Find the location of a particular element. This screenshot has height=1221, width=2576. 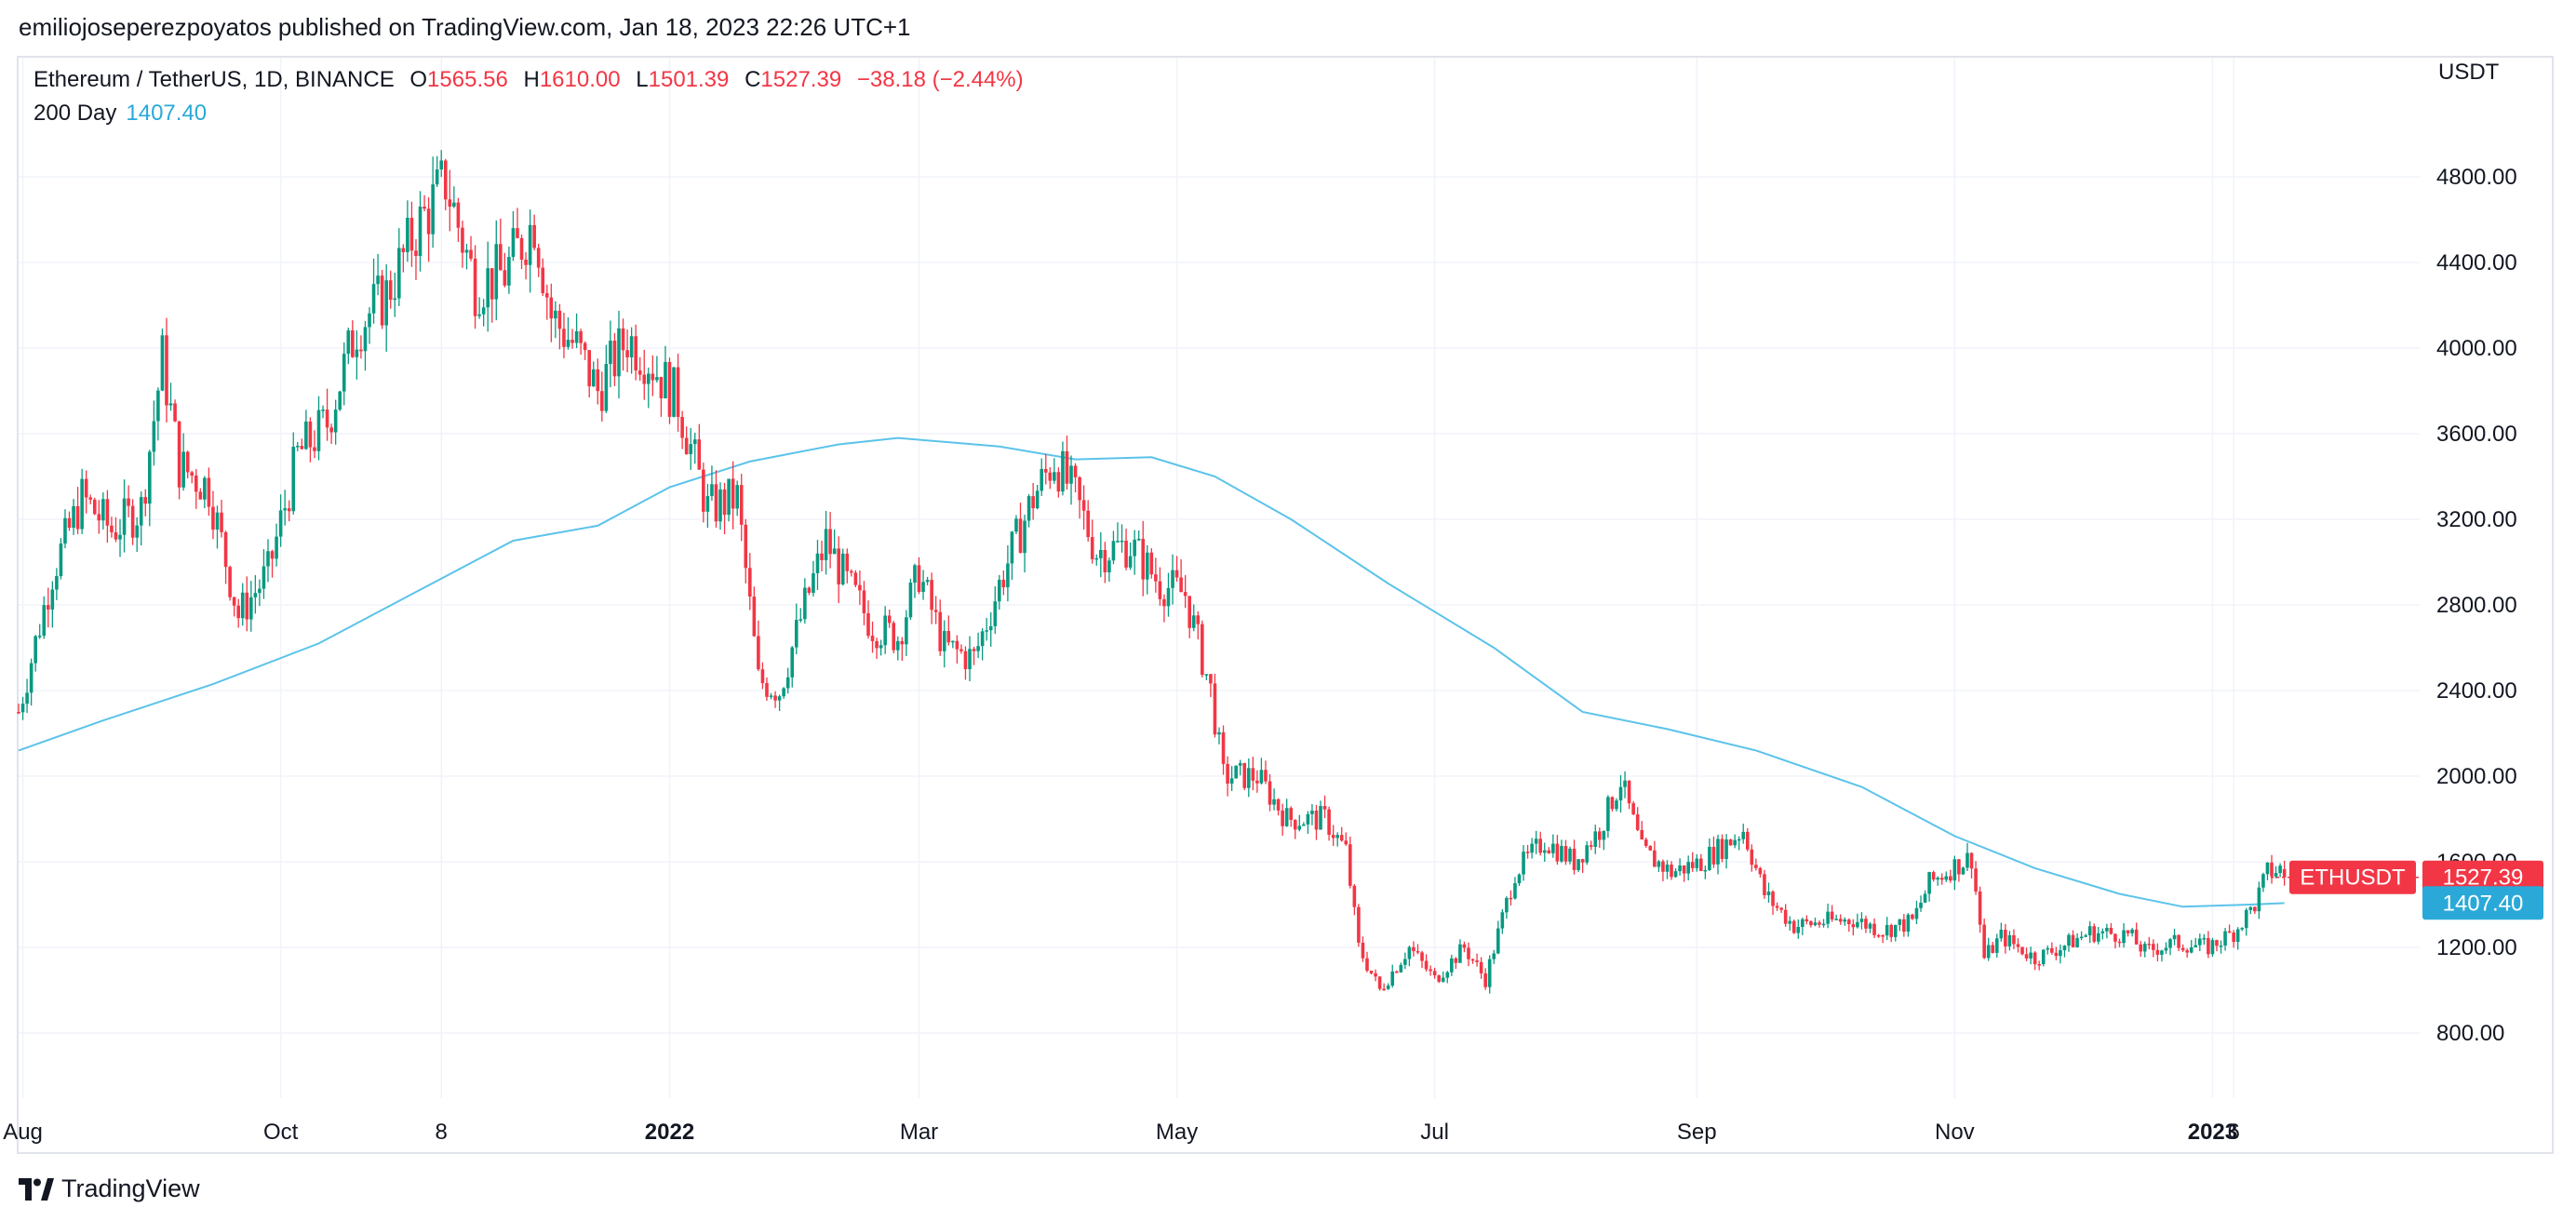

time-tick-label: 6 is located at coordinates (2233, 1132).